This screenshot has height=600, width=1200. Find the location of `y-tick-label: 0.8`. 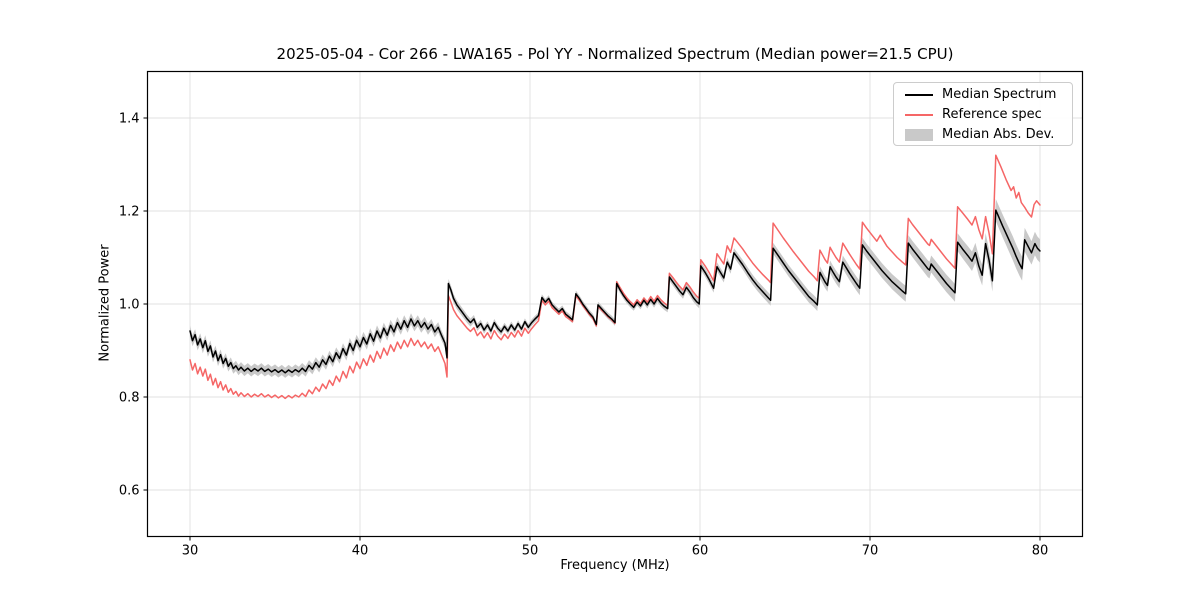

y-tick-label: 0.8 is located at coordinates (129, 398).